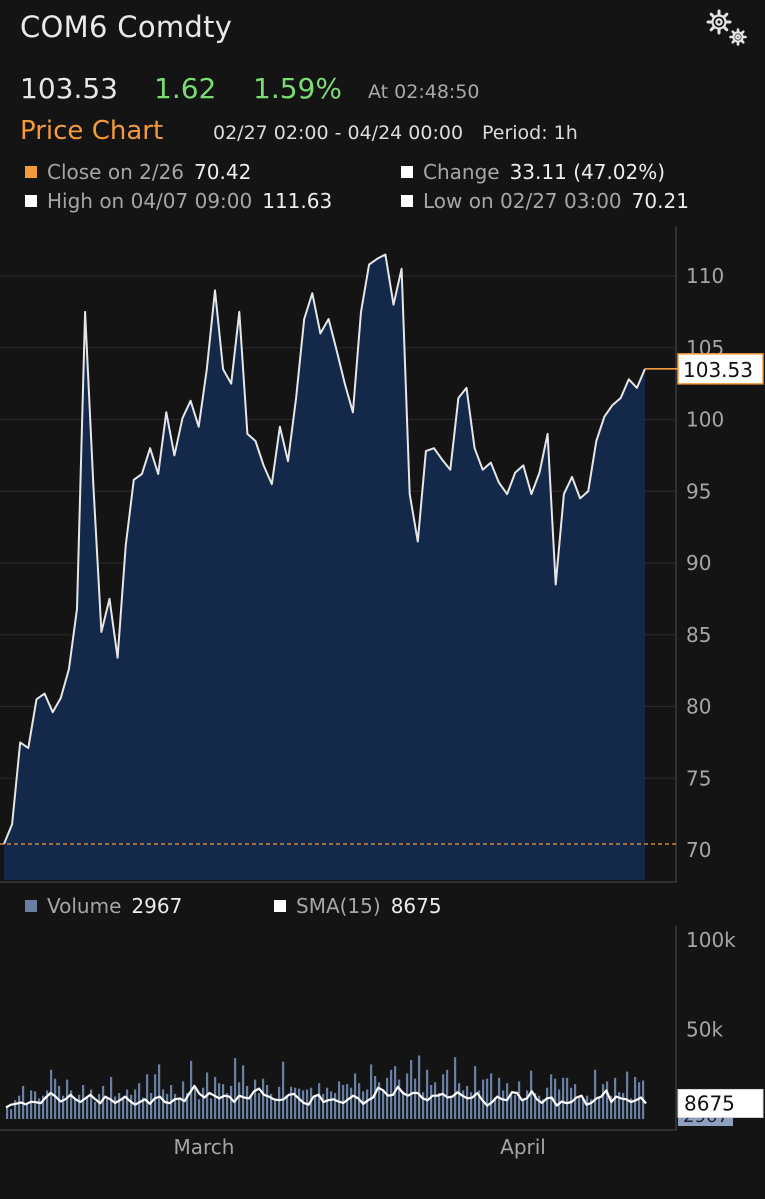 This screenshot has width=765, height=1199. I want to click on change-value: 33.11 (47.02%), so click(587, 172).